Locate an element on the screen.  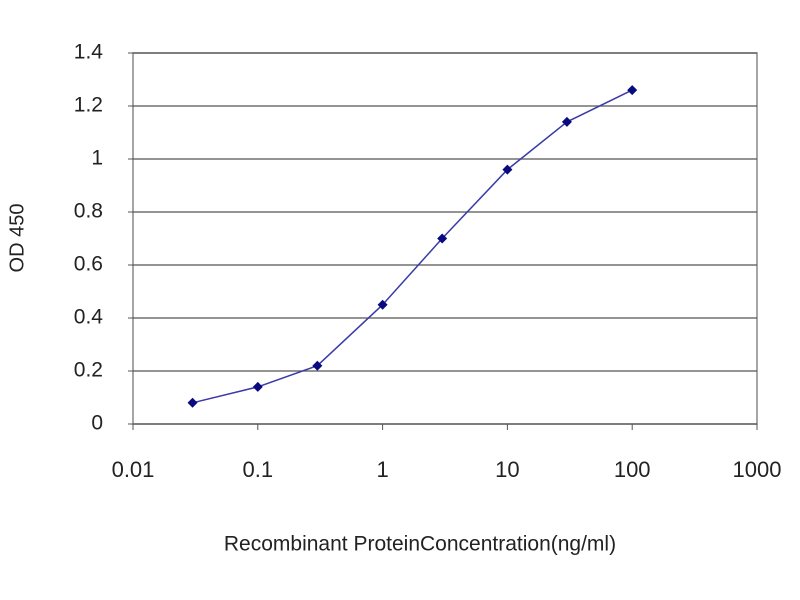
y-tick-label: 1.4 is located at coordinates (89, 52).